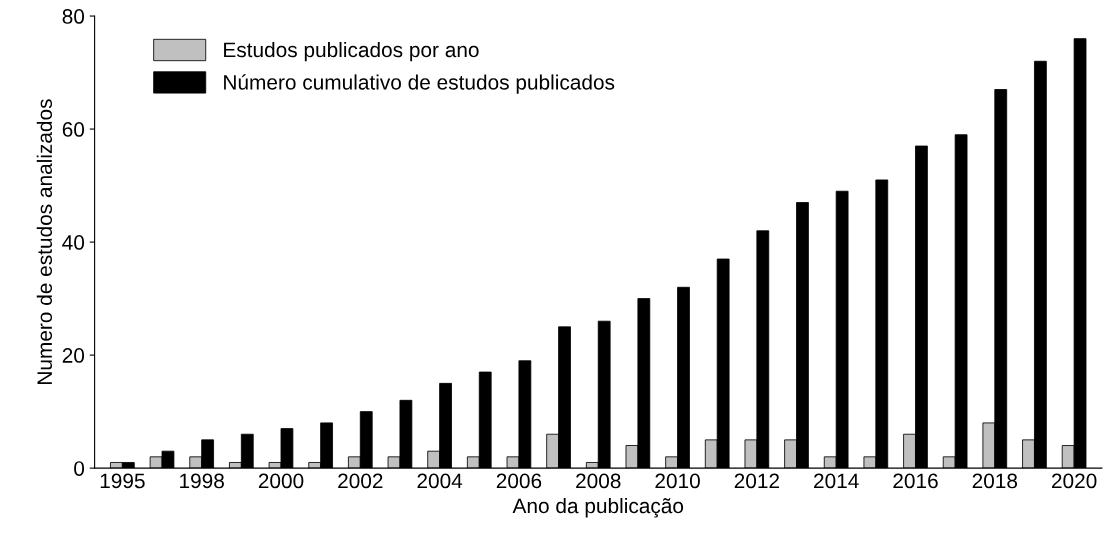  Describe the element at coordinates (79, 468) in the screenshot. I see `y-tick-label: 0` at that location.